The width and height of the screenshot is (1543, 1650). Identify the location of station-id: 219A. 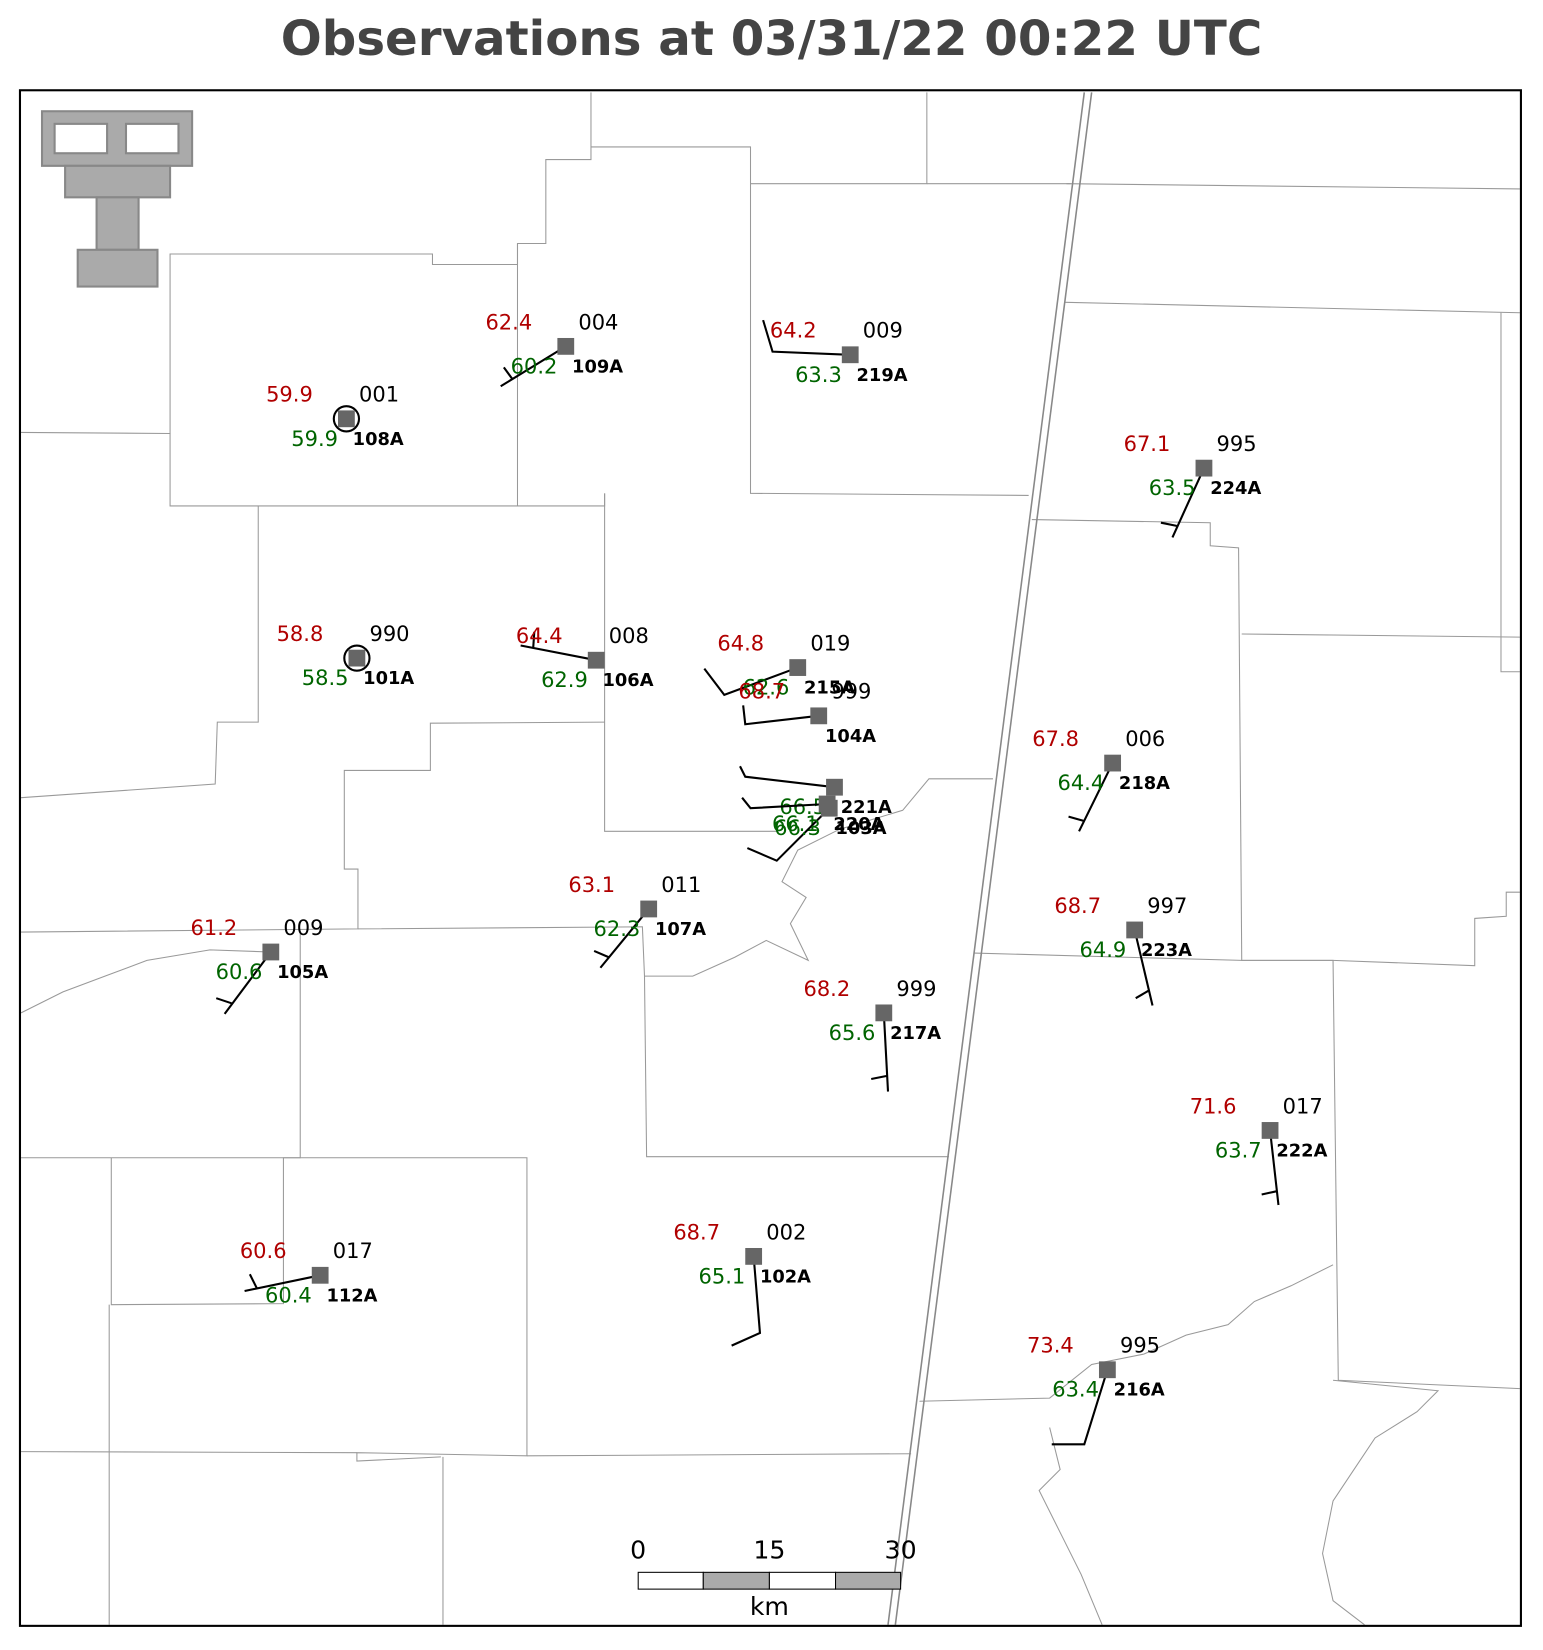
(882, 375).